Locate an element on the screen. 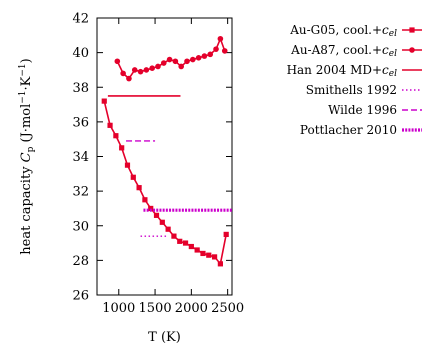 The width and height of the screenshot is (424, 350). y-tick-label: 28 is located at coordinates (80, 261).